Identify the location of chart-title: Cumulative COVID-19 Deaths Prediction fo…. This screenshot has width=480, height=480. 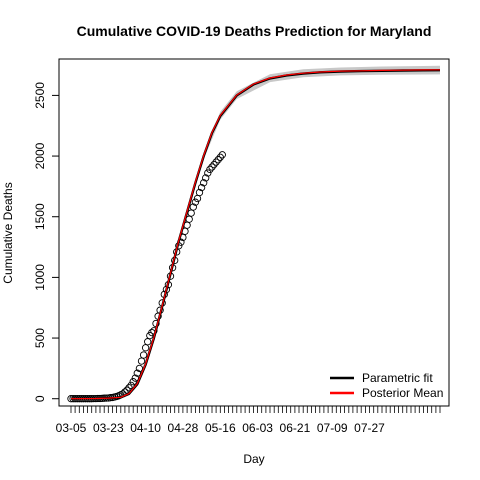
(254, 31).